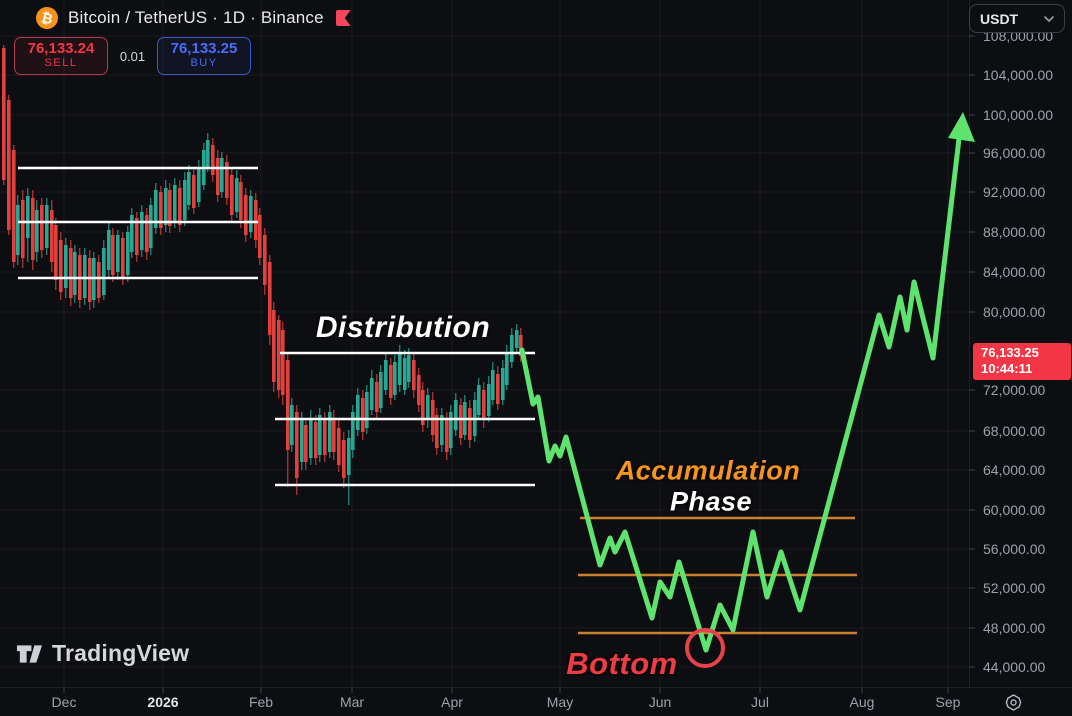 The width and height of the screenshot is (1072, 716). What do you see at coordinates (1014, 272) in the screenshot?
I see `price-axis-label: 84,000.00` at bounding box center [1014, 272].